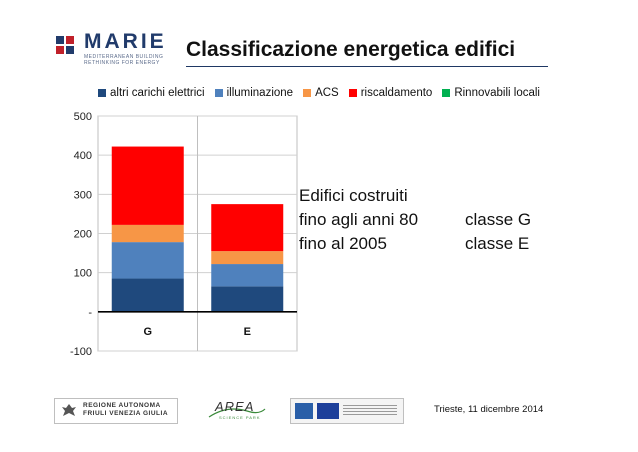 The width and height of the screenshot is (638, 452). I want to click on area-swoosh-icon, so click(237, 413).